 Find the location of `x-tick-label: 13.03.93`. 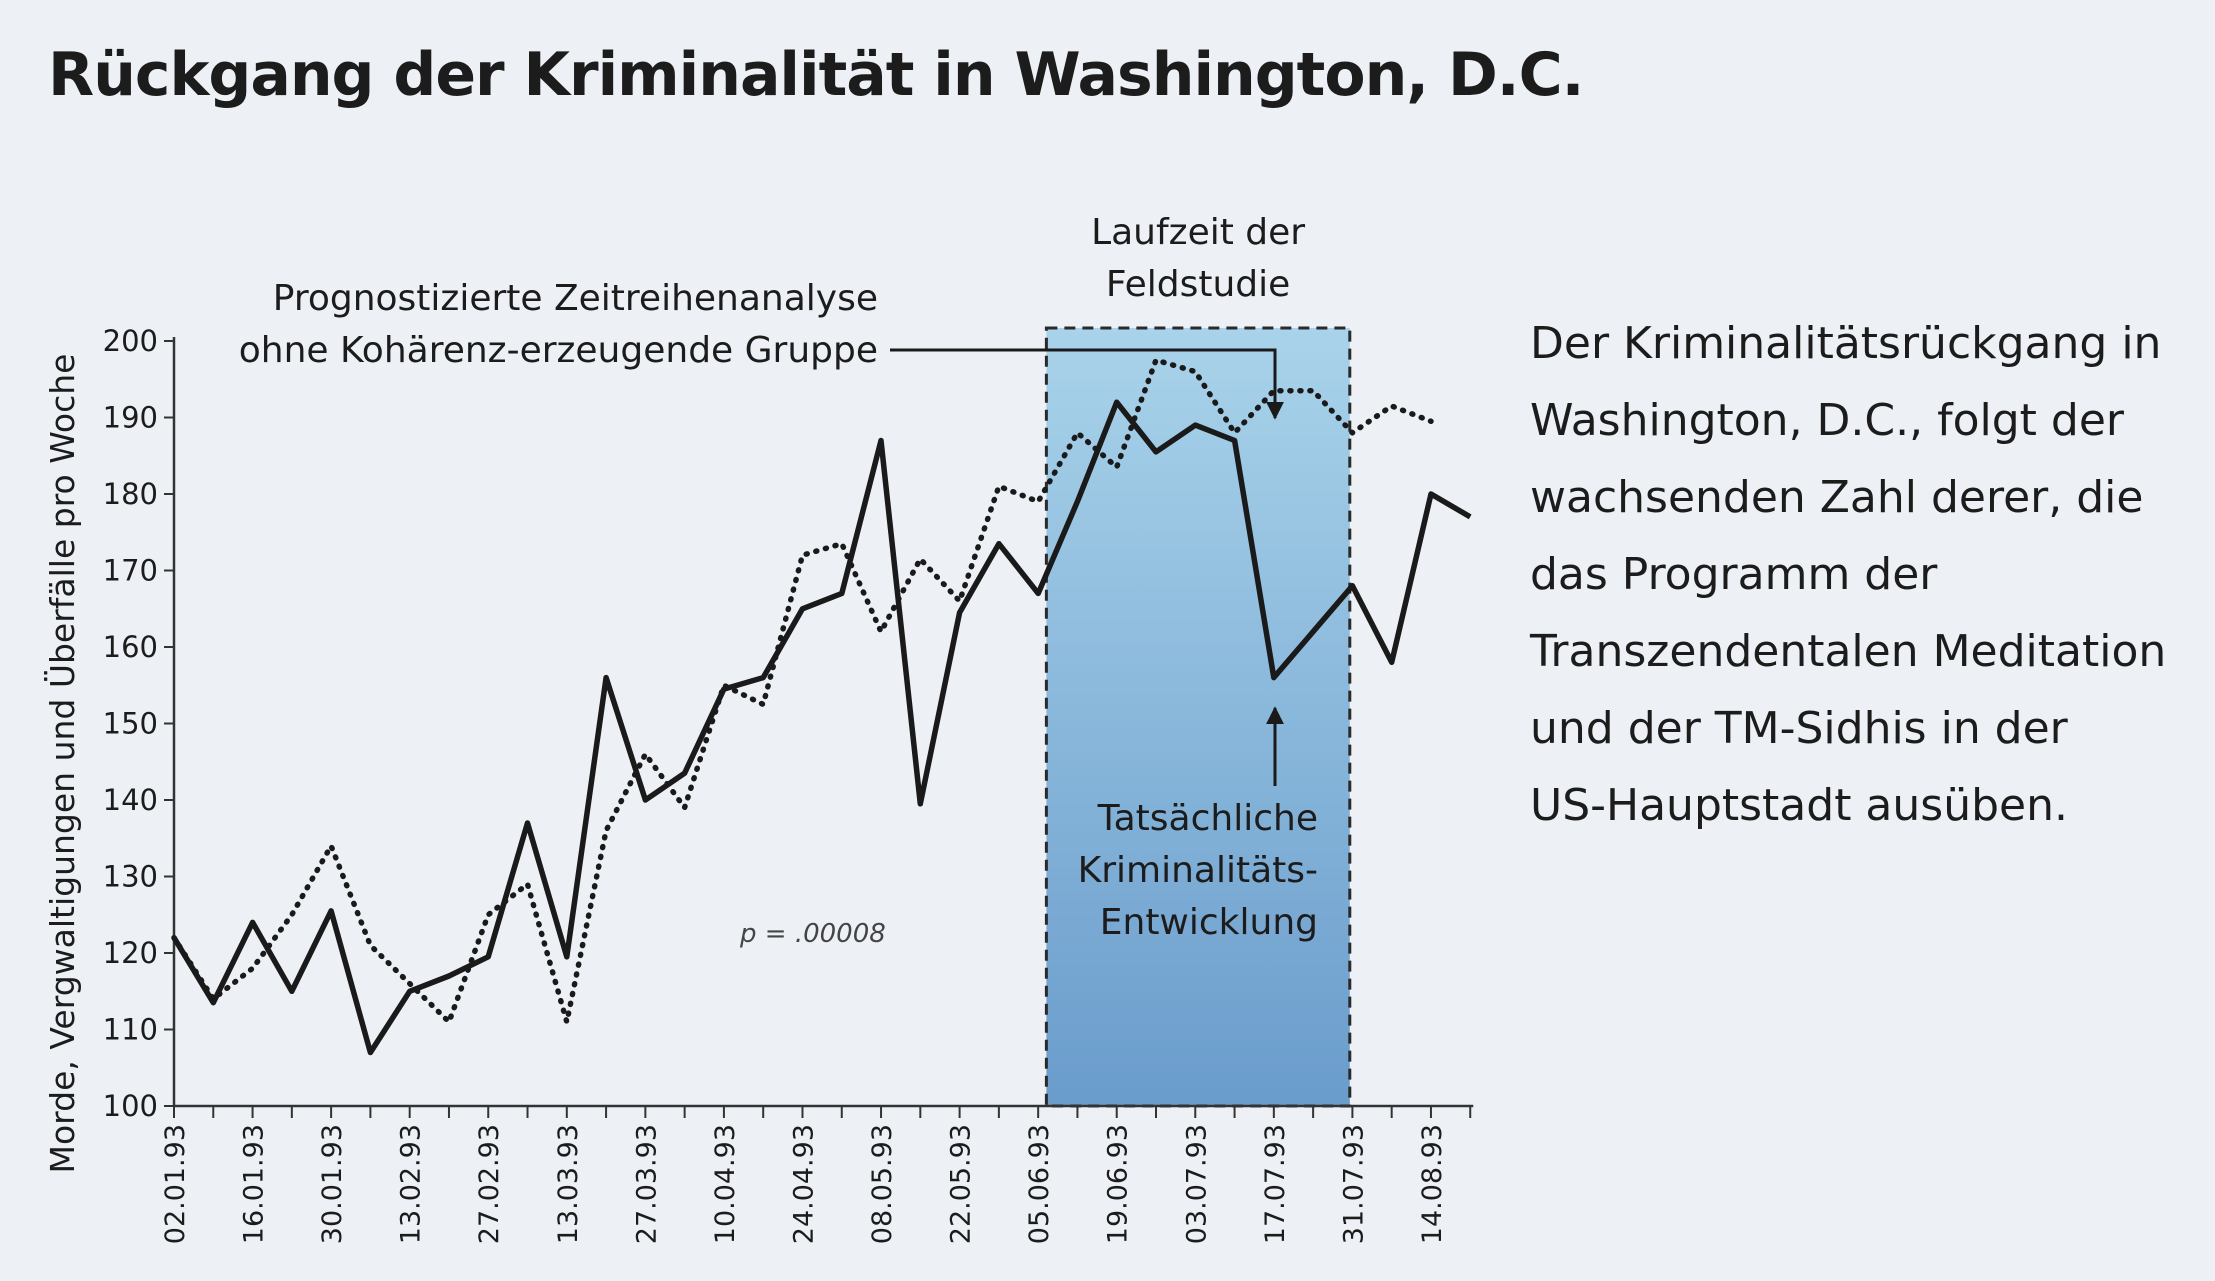

x-tick-label: 13.03.93 is located at coordinates (568, 1184).